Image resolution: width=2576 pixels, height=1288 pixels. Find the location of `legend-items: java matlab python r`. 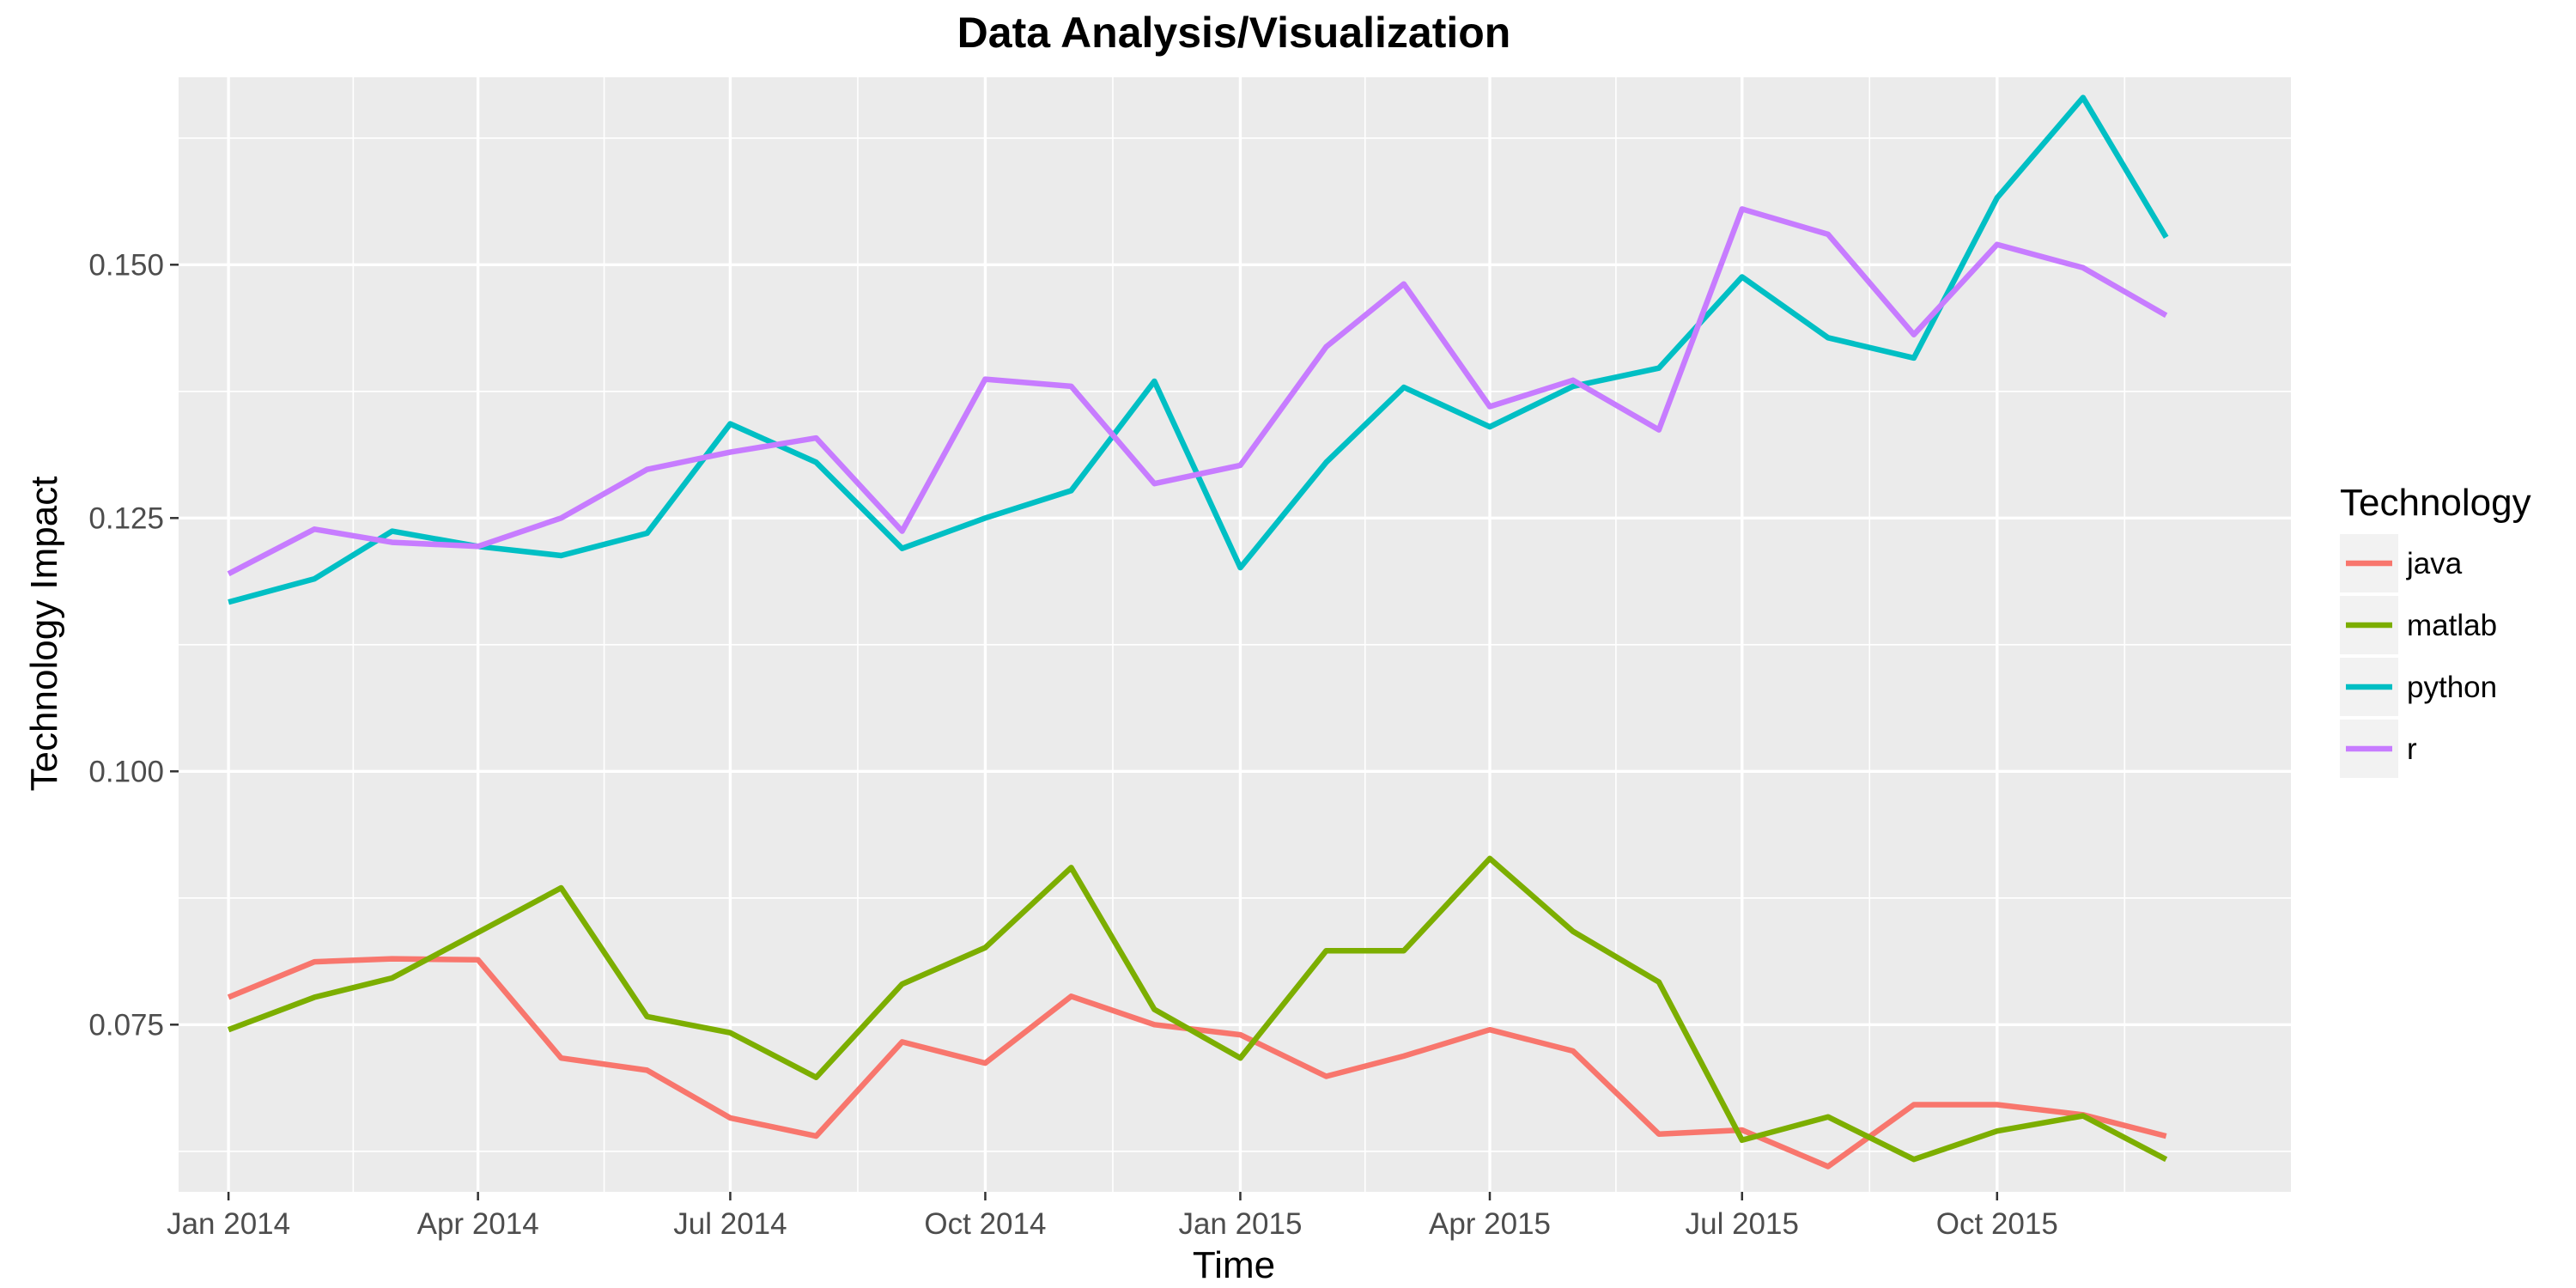

legend-items: java matlab python r is located at coordinates (2419, 656).